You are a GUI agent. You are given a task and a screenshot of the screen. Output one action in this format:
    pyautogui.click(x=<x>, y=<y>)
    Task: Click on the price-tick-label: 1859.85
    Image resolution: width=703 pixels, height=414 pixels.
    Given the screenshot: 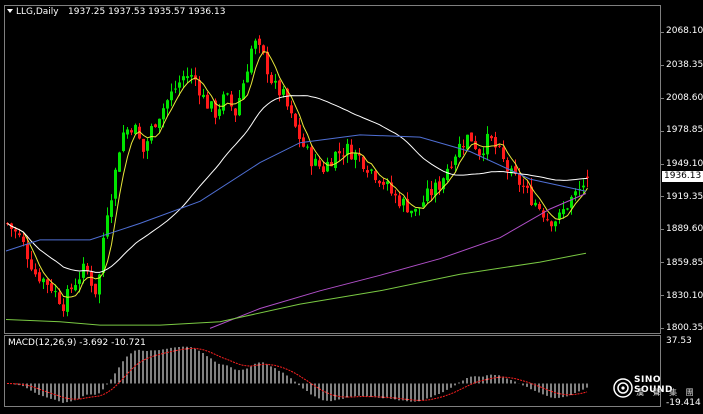 What is the action you would take?
    pyautogui.click(x=684, y=263)
    